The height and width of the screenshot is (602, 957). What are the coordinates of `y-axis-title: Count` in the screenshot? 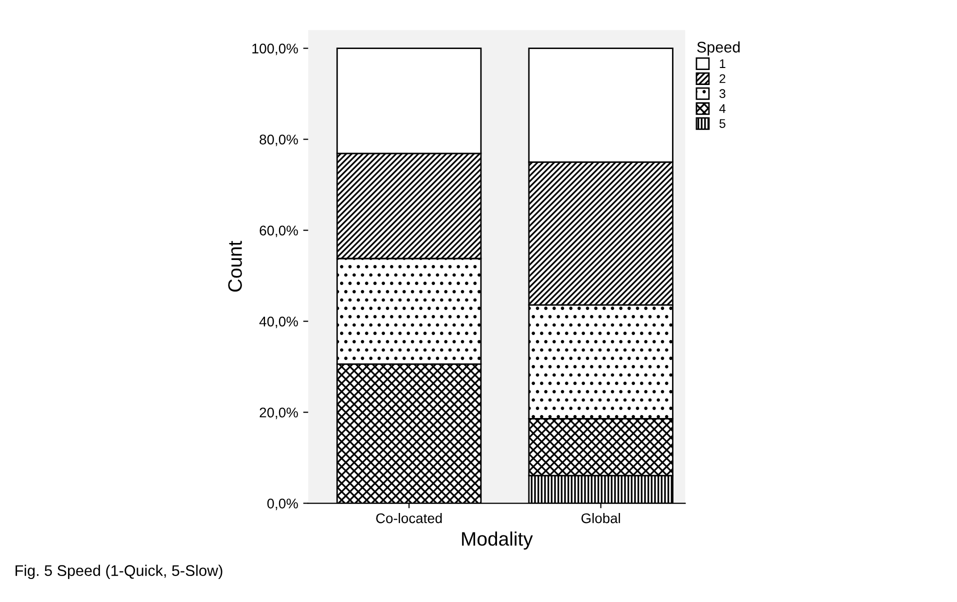 It's located at (235, 266).